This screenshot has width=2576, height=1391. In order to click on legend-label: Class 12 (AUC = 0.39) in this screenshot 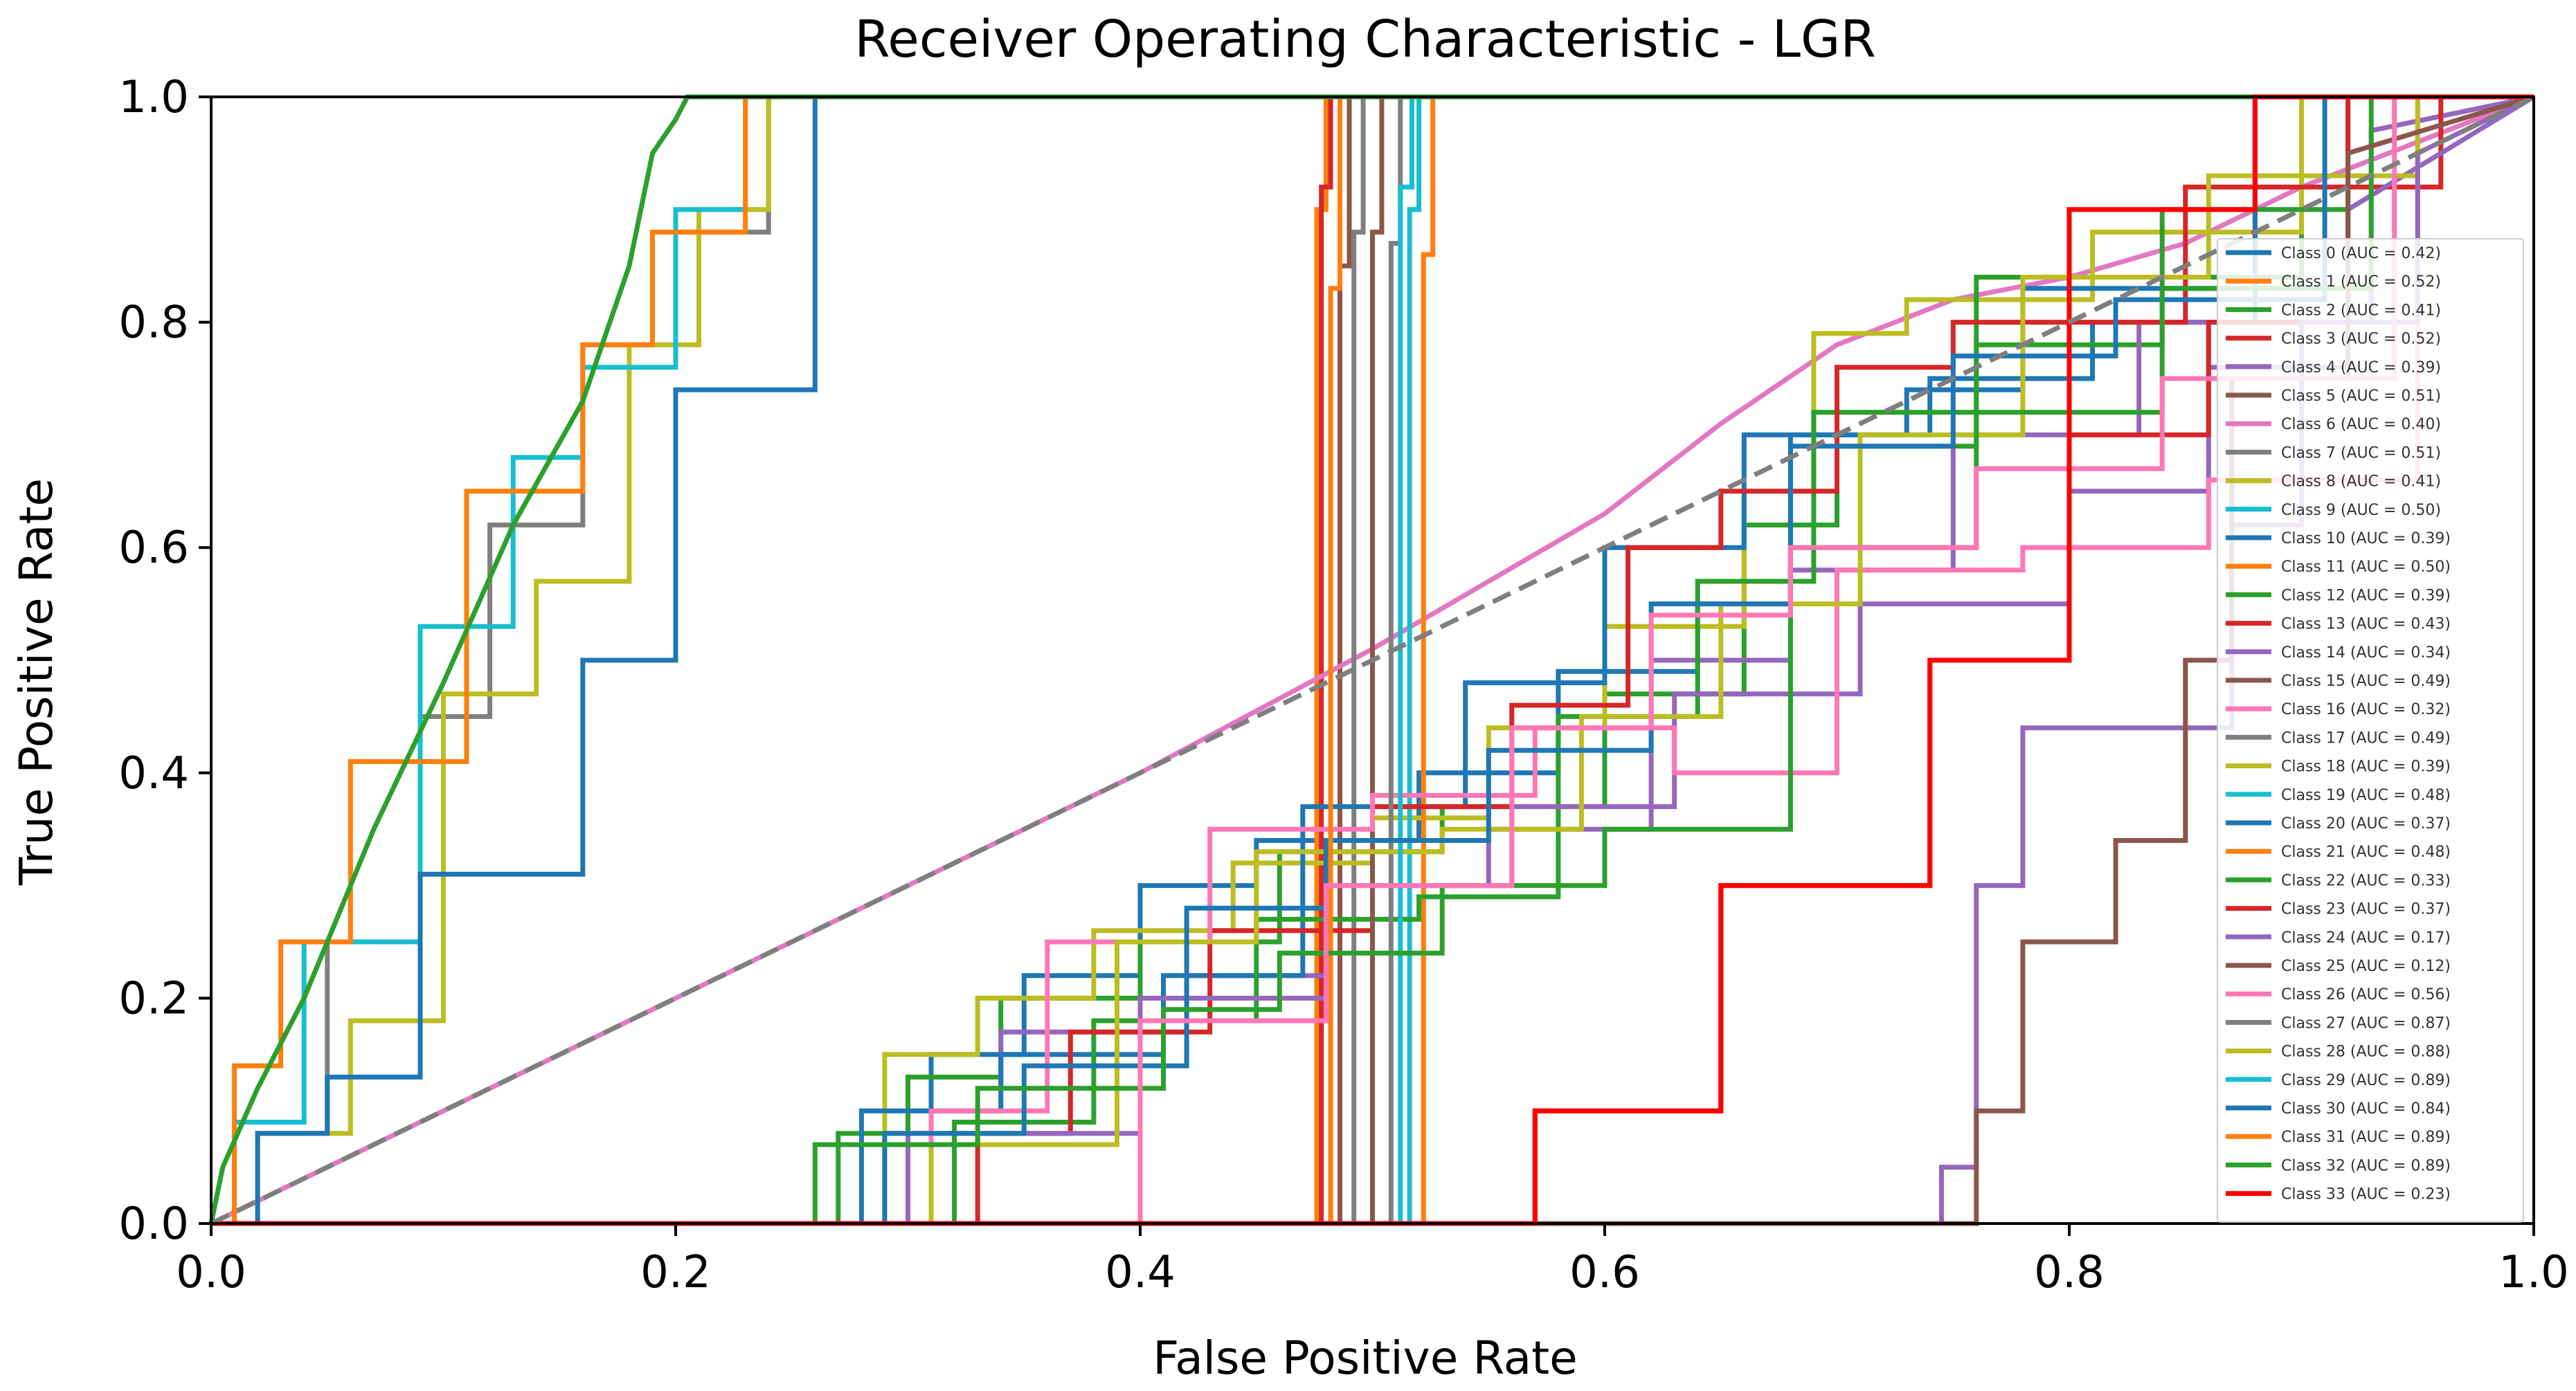, I will do `click(2366, 595)`.